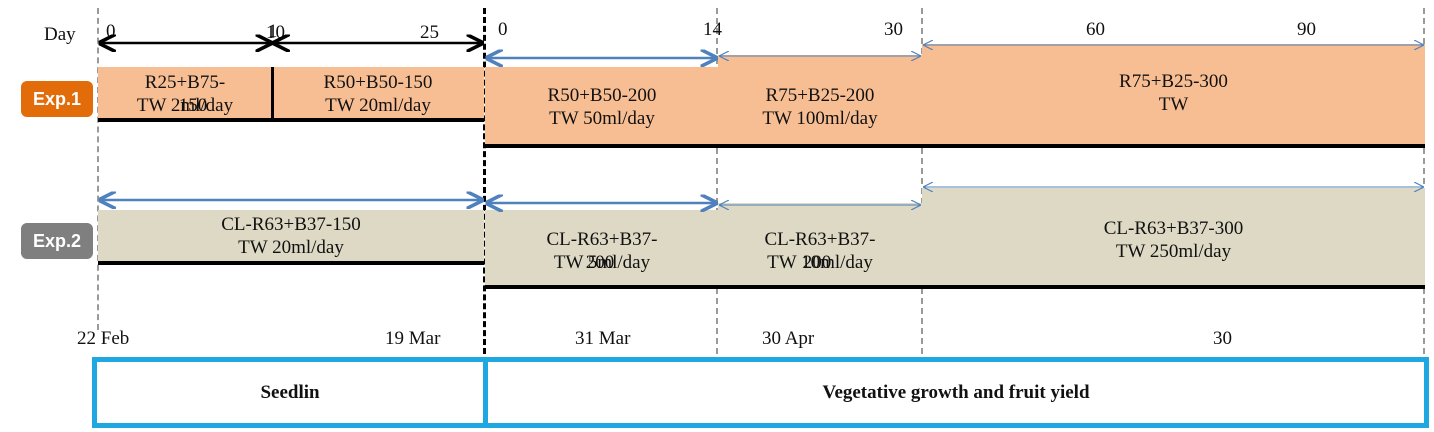 The height and width of the screenshot is (432, 1434). I want to click on seedling-stage-label: Seedlin, so click(290, 392).